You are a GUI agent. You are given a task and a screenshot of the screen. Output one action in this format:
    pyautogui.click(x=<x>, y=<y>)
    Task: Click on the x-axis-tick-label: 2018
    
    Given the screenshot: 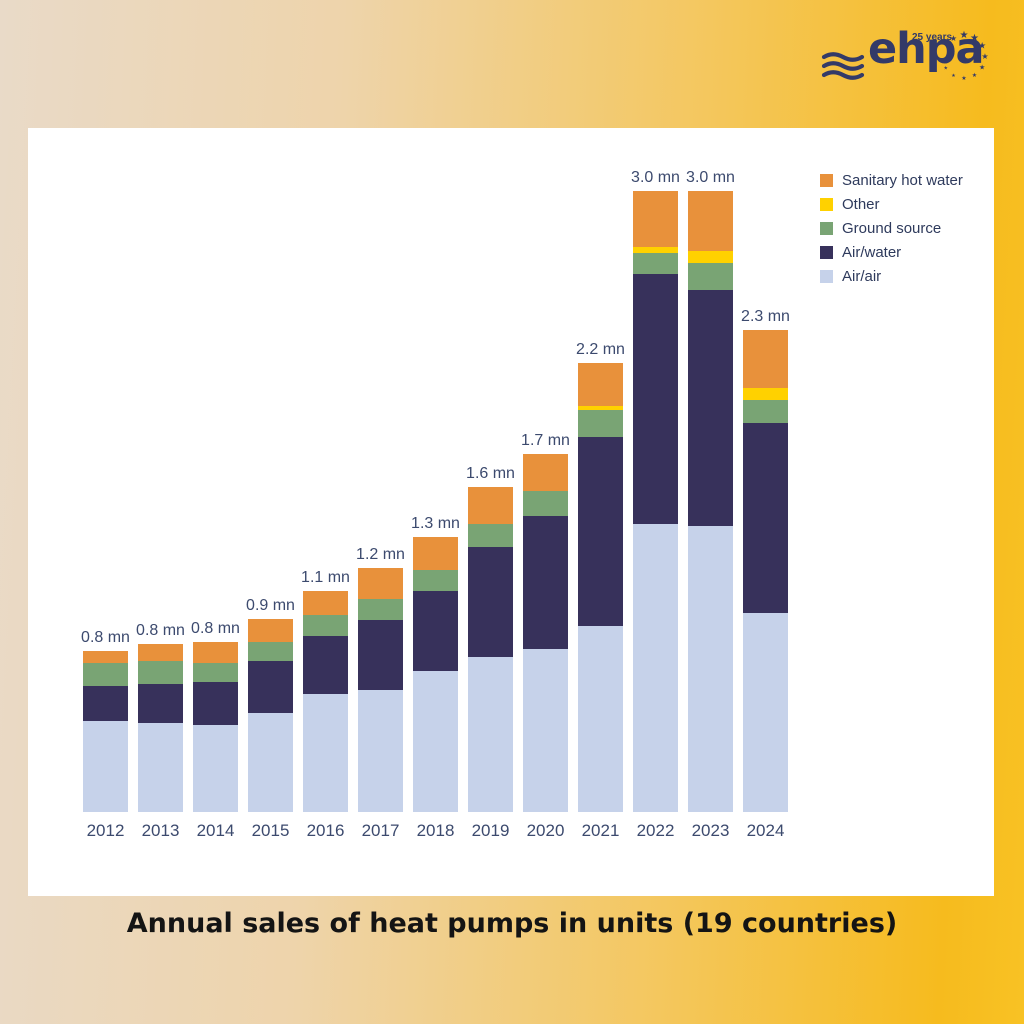 What is the action you would take?
    pyautogui.click(x=435, y=830)
    